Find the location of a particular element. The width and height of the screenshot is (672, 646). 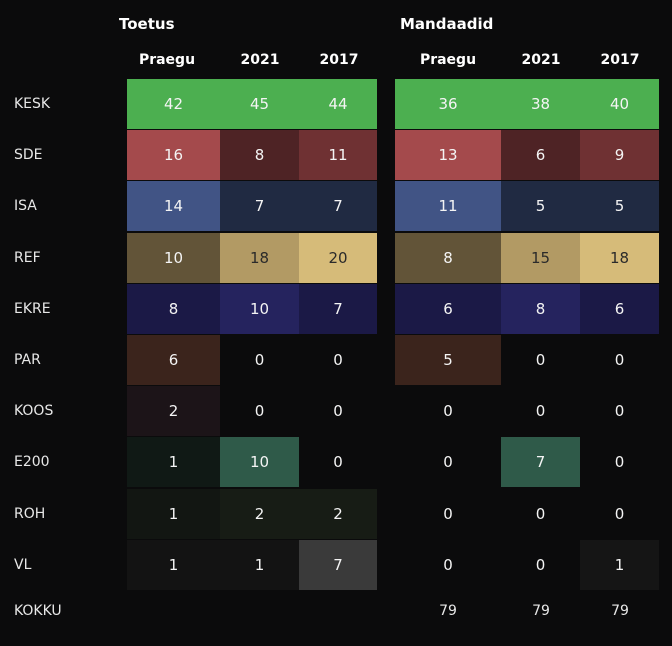

toetus-cell-ref-2017: 20 is located at coordinates (338, 258).